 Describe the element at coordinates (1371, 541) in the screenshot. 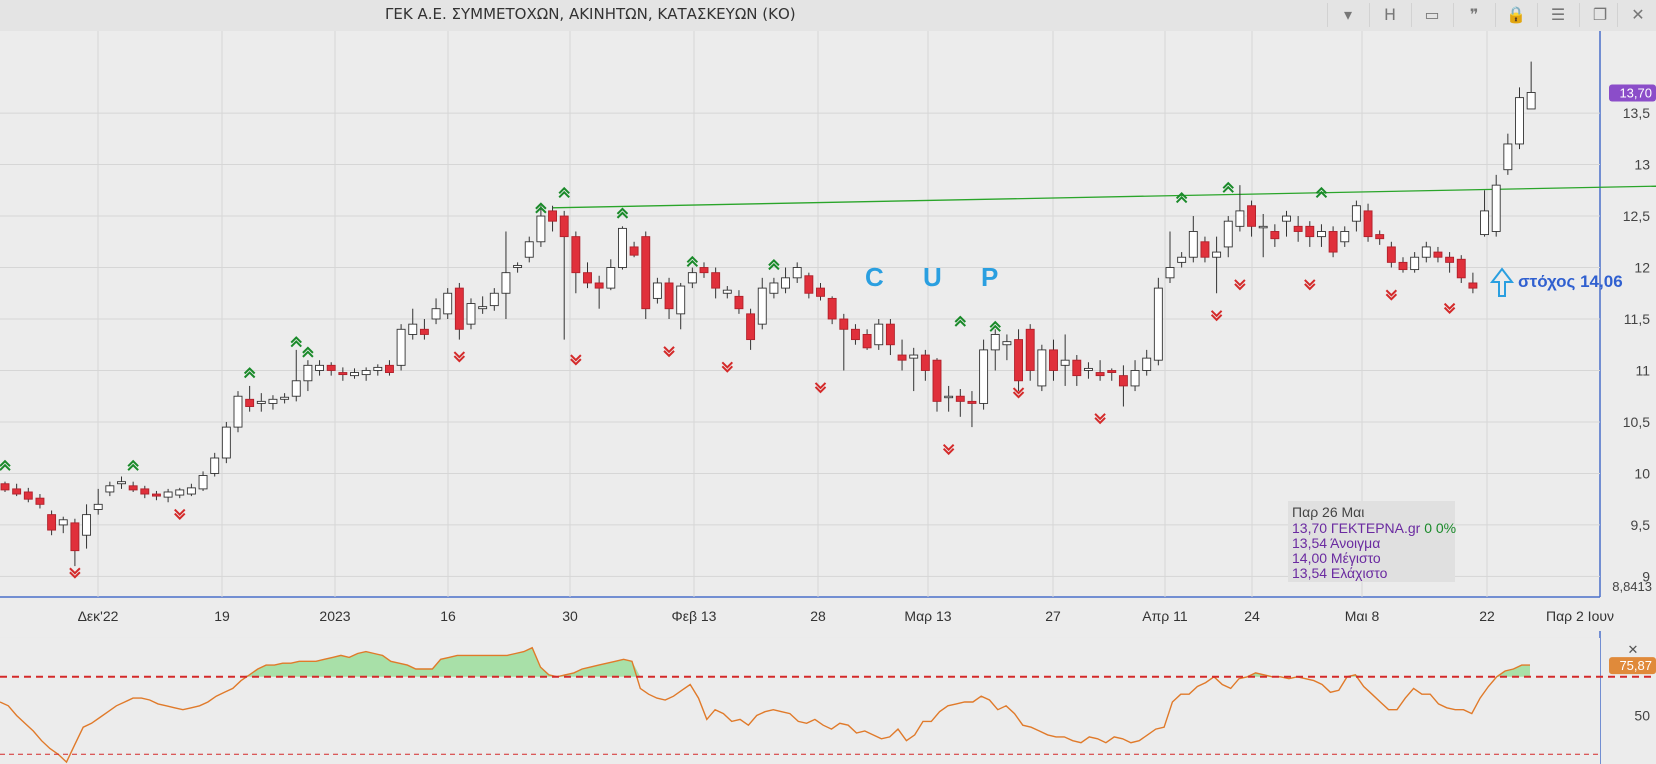

I see `info-box` at that location.